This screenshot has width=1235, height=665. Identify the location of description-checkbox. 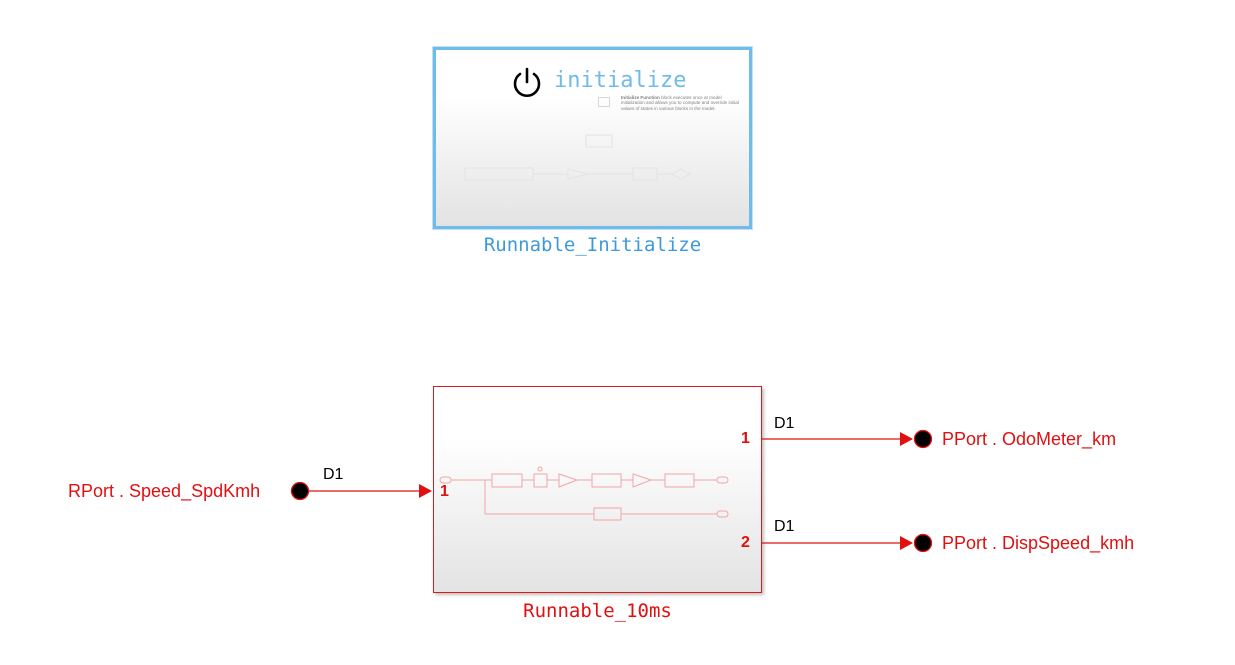
(604, 102).